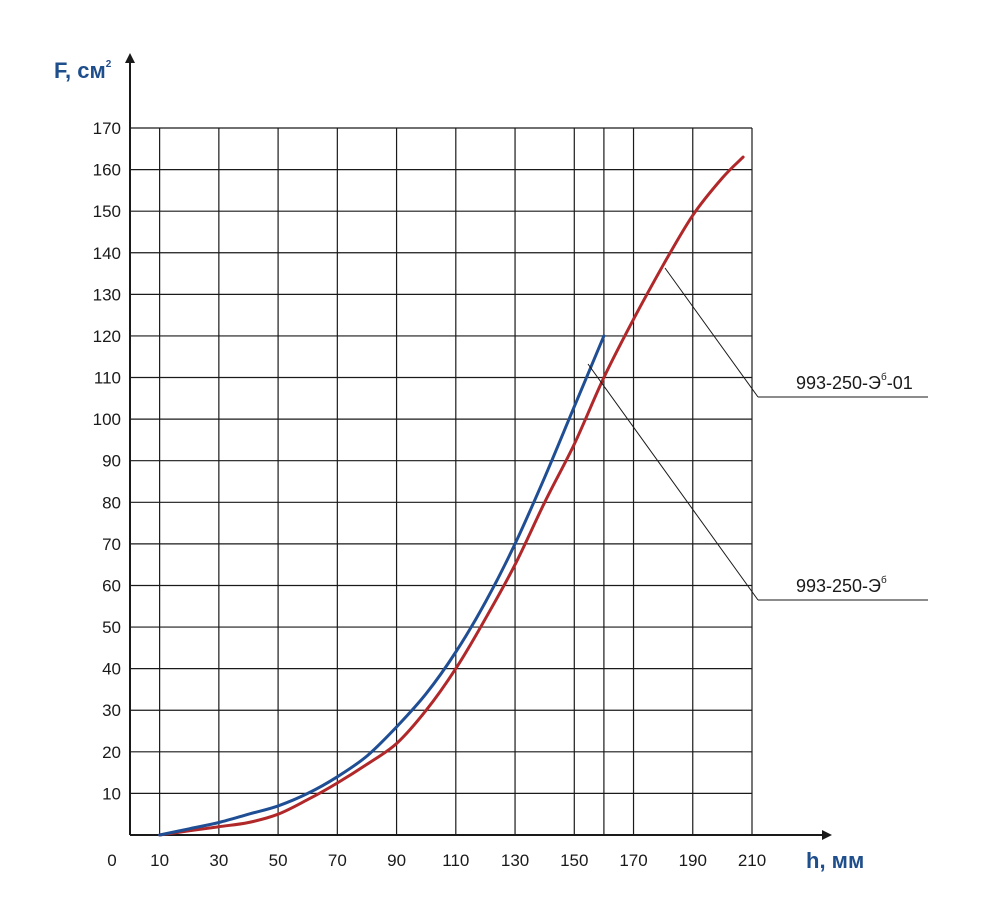  I want to click on x-tick-label: 0, so click(111, 860).